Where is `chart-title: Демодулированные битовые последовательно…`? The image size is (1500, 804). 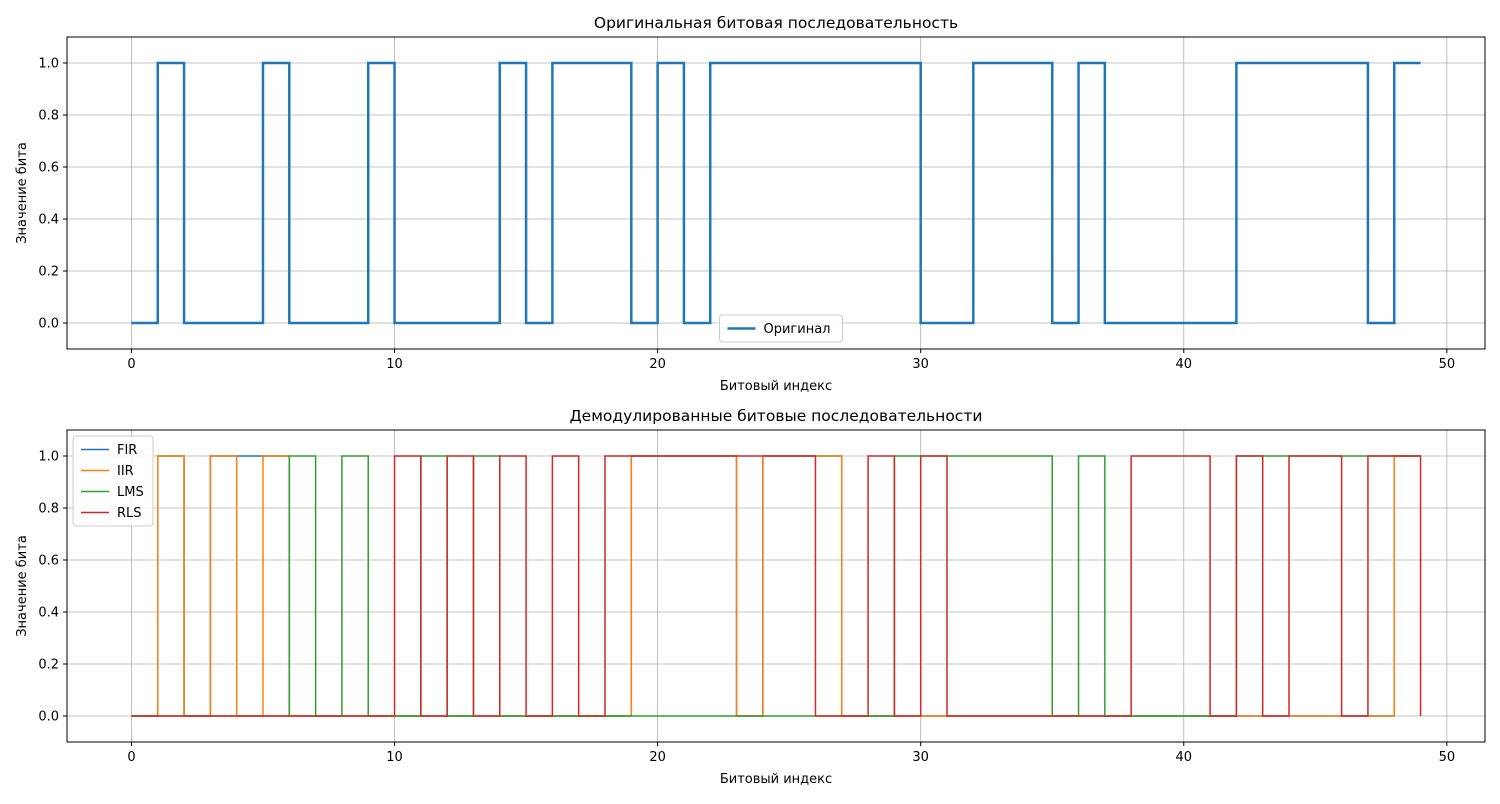
chart-title: Демодулированные битовые последовательно… is located at coordinates (776, 416).